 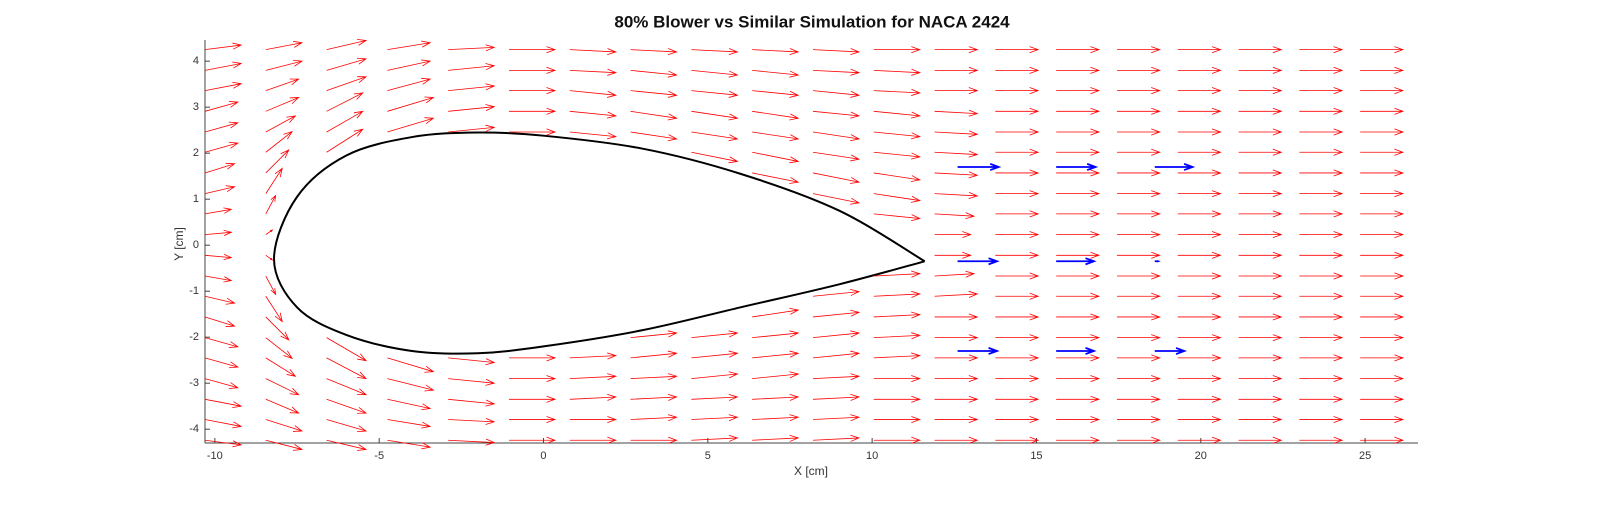 What do you see at coordinates (194, 383) in the screenshot?
I see `y-tick-label: -3` at bounding box center [194, 383].